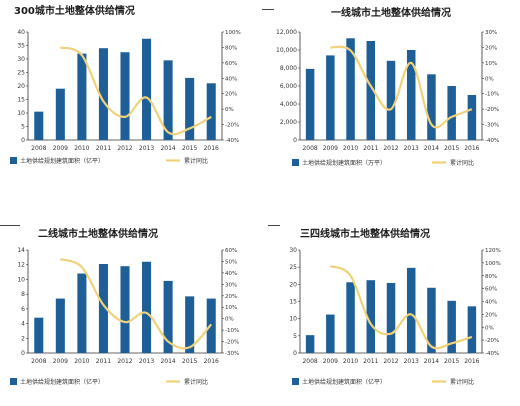 This screenshot has height=406, width=520. Describe the element at coordinates (491, 33) in the screenshot. I see `y2-tick-label: 30%` at that location.